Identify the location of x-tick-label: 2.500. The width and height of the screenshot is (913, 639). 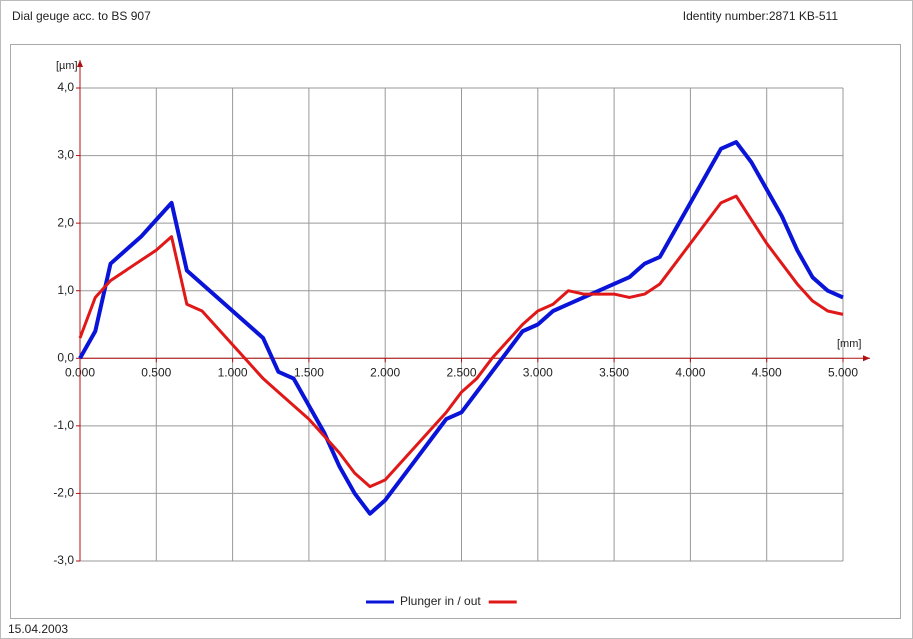
(461, 372).